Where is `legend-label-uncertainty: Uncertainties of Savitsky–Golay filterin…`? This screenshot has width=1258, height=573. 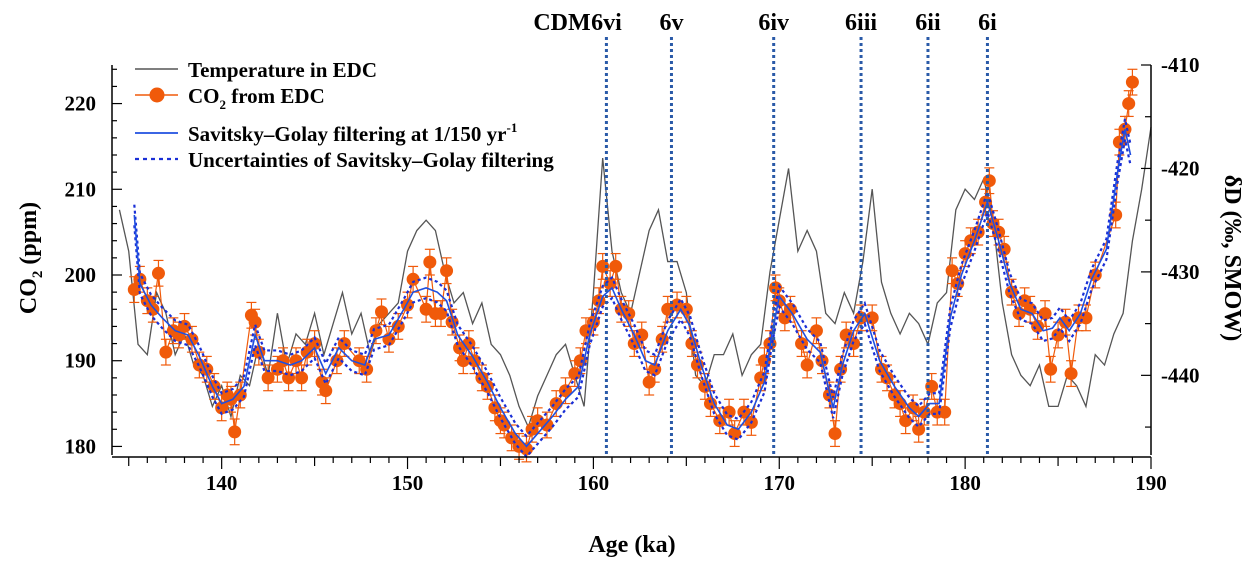
legend-label-uncertainty: Uncertainties of Savitsky–Golay filterin… is located at coordinates (371, 160).